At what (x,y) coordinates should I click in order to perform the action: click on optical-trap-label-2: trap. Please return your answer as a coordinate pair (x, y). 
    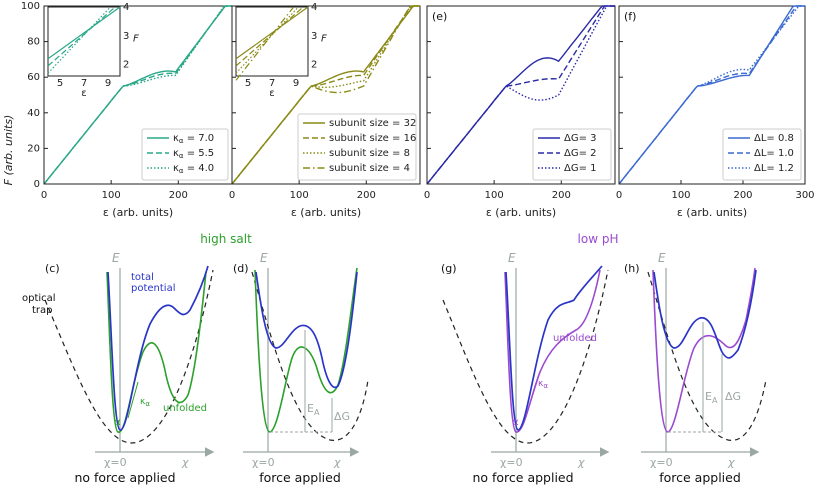
    Looking at the image, I should click on (42, 310).